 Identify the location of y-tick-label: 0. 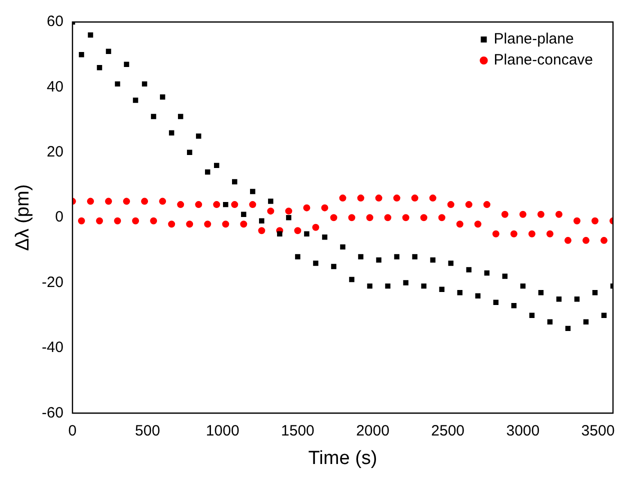
(59, 217).